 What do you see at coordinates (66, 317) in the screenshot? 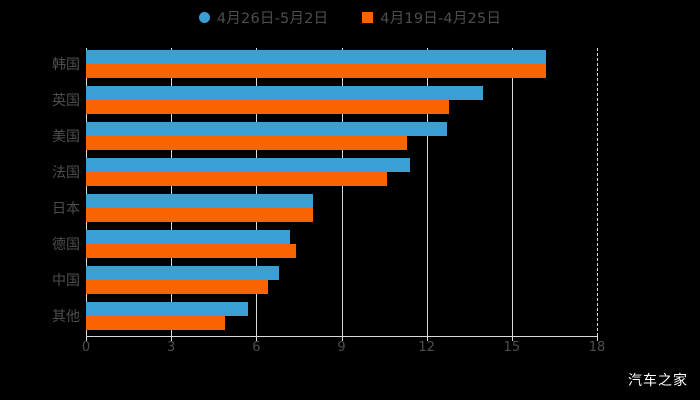
I see `y-axis-label: 其他` at bounding box center [66, 317].